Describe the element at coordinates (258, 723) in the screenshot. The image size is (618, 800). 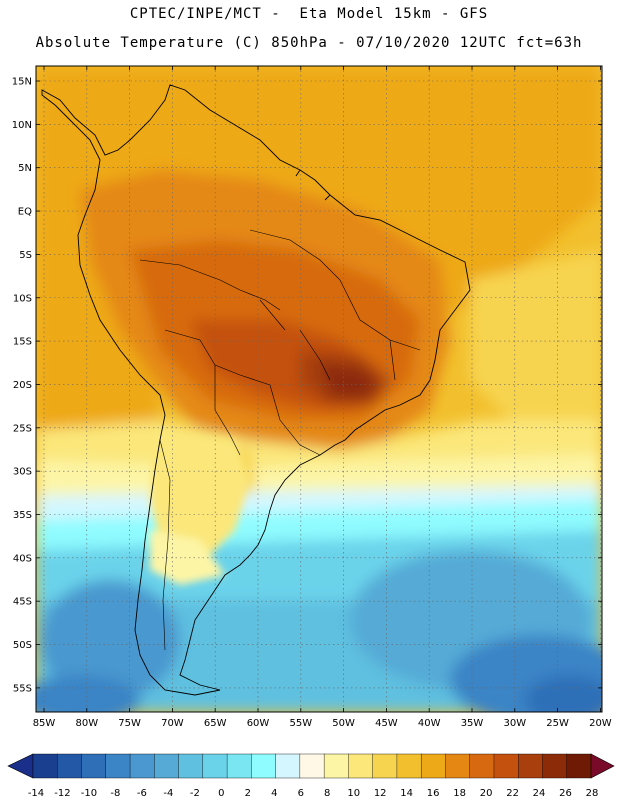
I see `longitude-label: 60W` at that location.